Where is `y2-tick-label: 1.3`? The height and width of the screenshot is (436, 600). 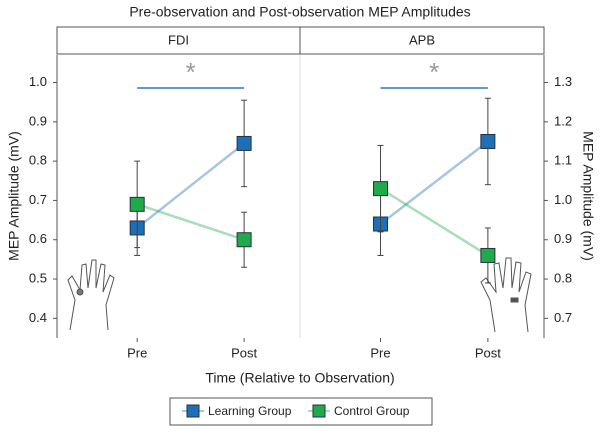
y2-tick-label: 1.3 is located at coordinates (563, 81).